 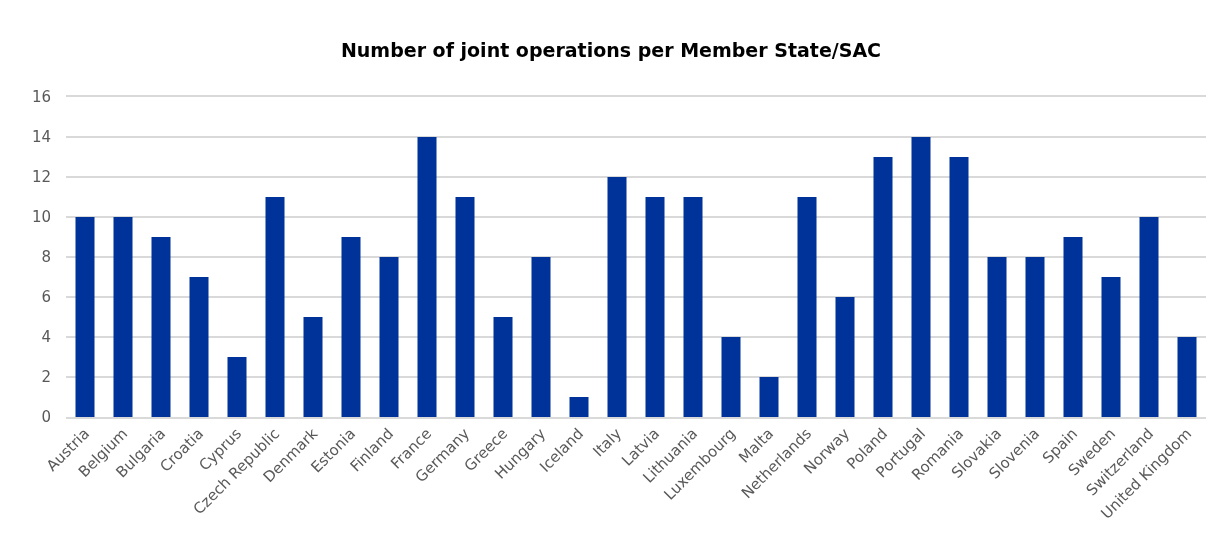 What do you see at coordinates (46, 337) in the screenshot?
I see `y-tick-label: 4` at bounding box center [46, 337].